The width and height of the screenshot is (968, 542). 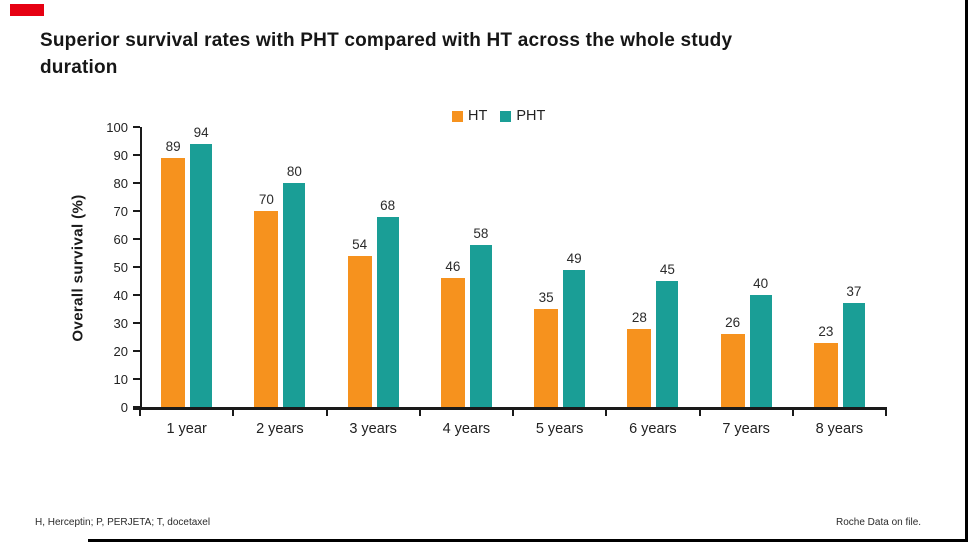 I want to click on x-axis-label: 2 years, so click(x=280, y=429).